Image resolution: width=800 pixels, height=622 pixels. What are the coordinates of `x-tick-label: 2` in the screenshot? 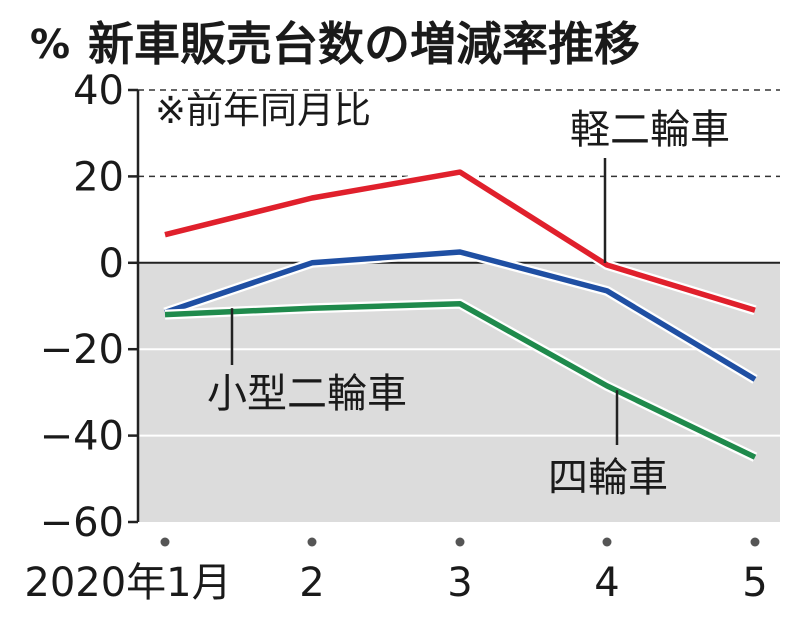 It's located at (311, 583).